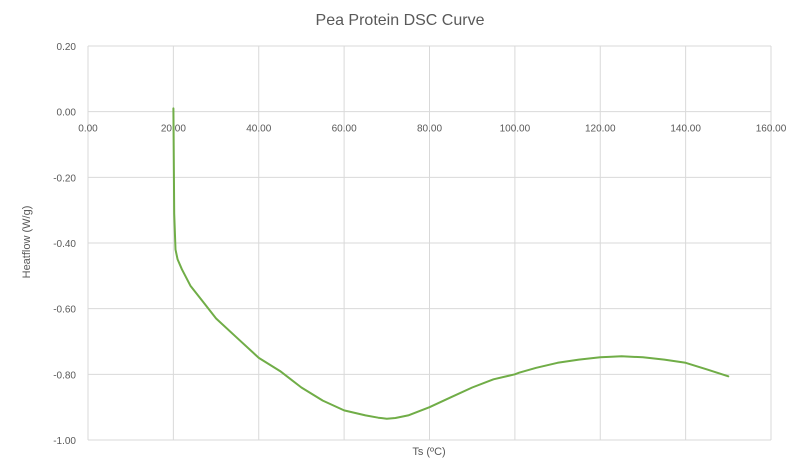  Describe the element at coordinates (64, 441) in the screenshot. I see `y-tick-label: -1.00` at that location.